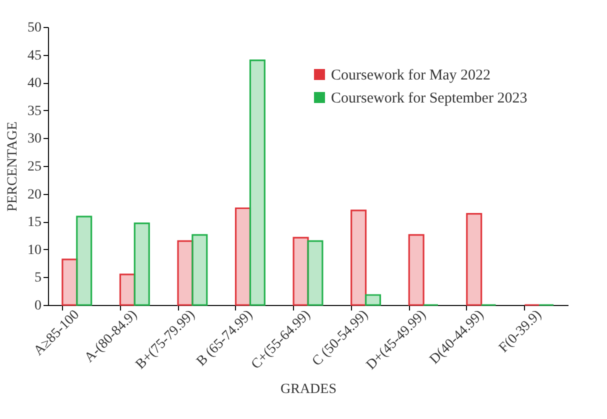  I want to click on legend-label: Coursework for September 2023, so click(429, 98).